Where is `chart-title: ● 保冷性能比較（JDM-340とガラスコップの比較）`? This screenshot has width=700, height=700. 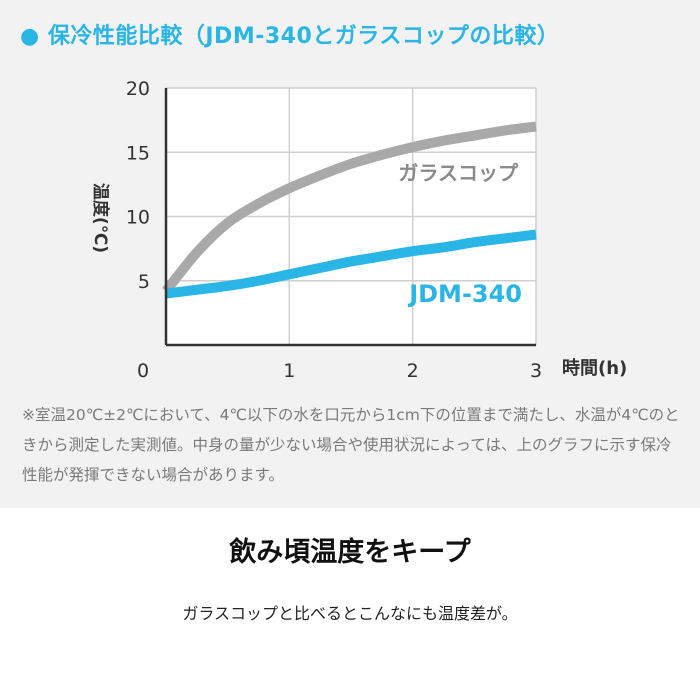
chart-title: ● 保冷性能比較（JDM-340とガラスコップの比較） is located at coordinates (289, 34).